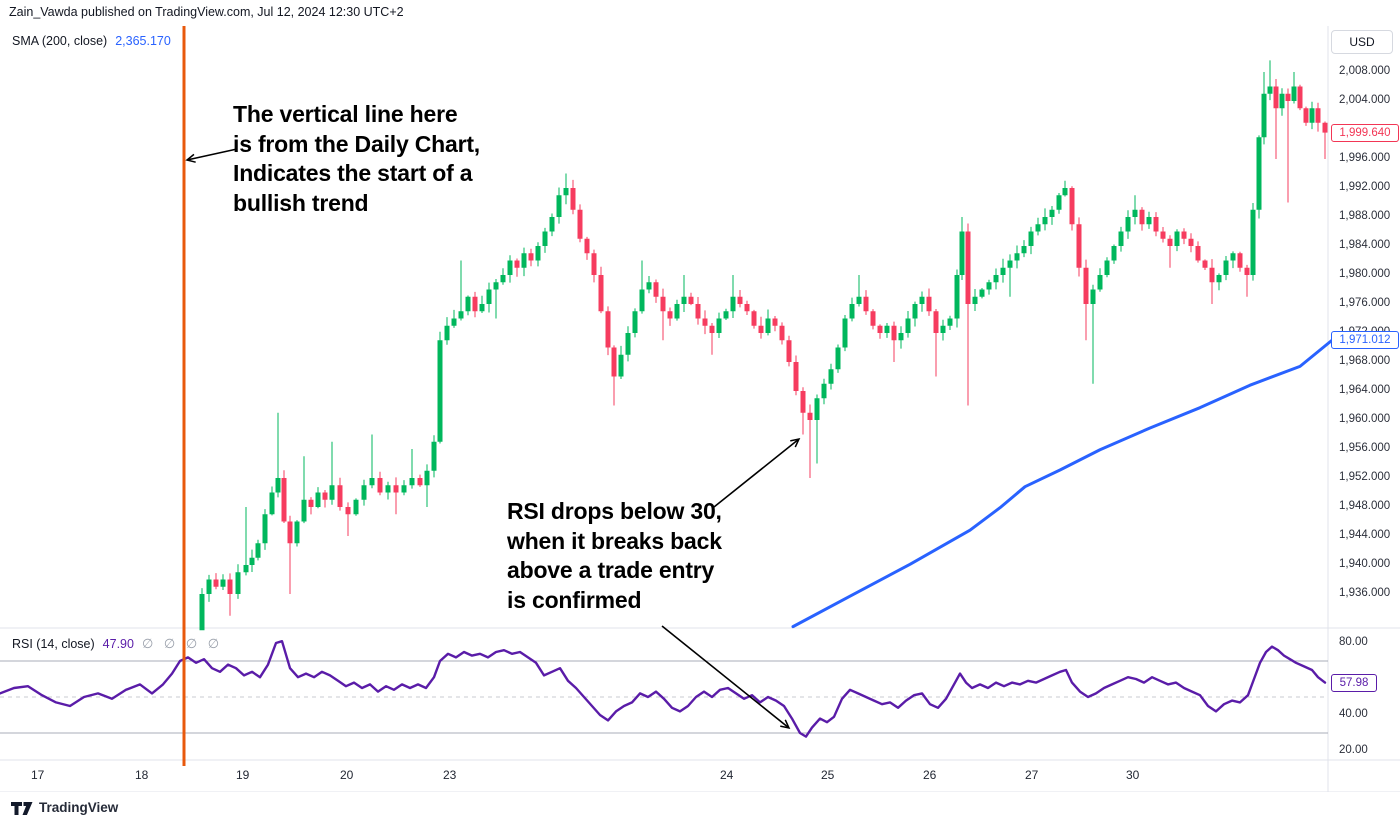 The height and width of the screenshot is (823, 1400). I want to click on time-tick-label: 23, so click(450, 775).